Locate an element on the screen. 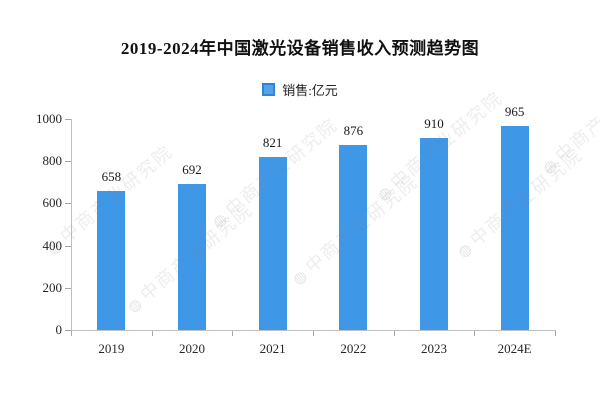 This screenshot has width=600, height=400. x-axis-line is located at coordinates (313, 330).